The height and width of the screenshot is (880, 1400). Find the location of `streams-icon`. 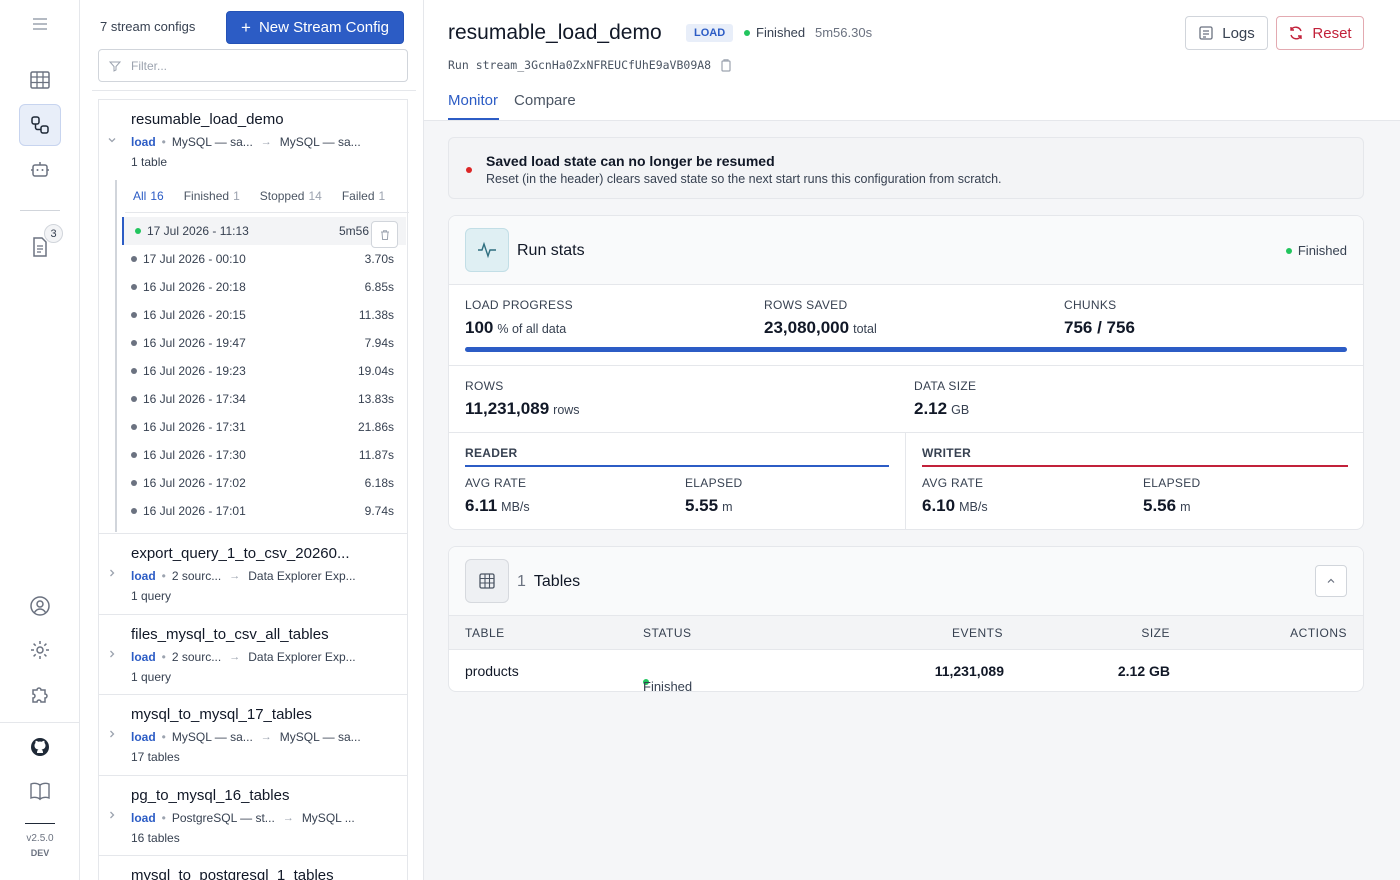

streams-icon is located at coordinates (40, 125).